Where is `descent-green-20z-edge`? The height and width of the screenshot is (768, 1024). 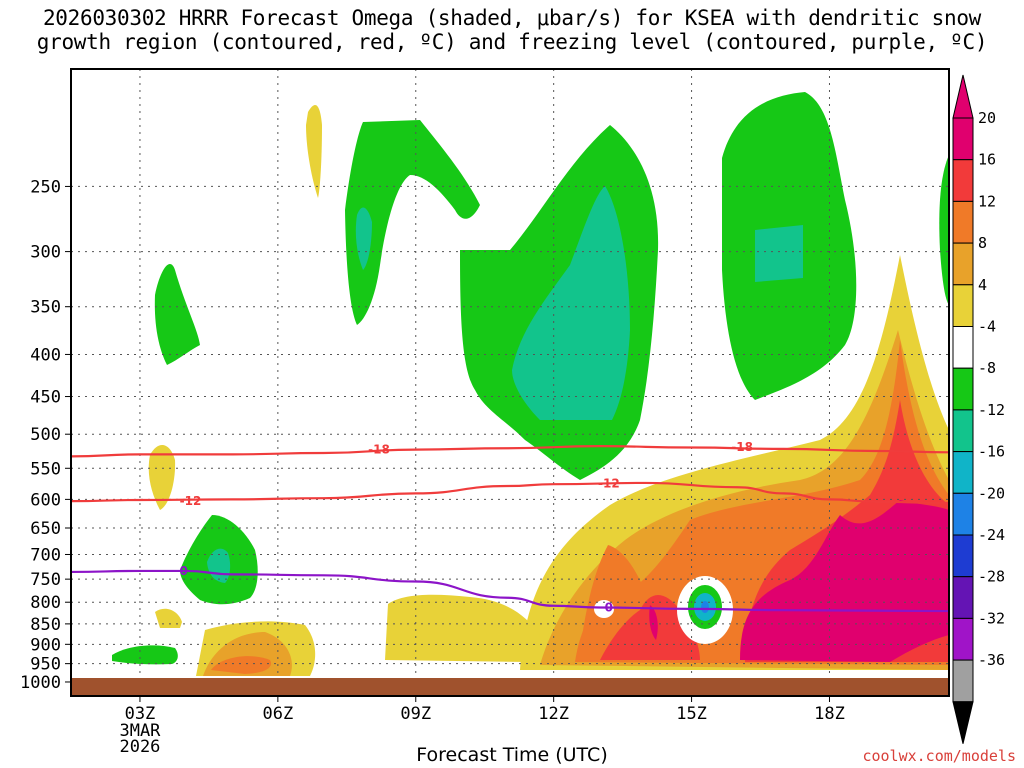 descent-green-20z-edge is located at coordinates (944, 230).